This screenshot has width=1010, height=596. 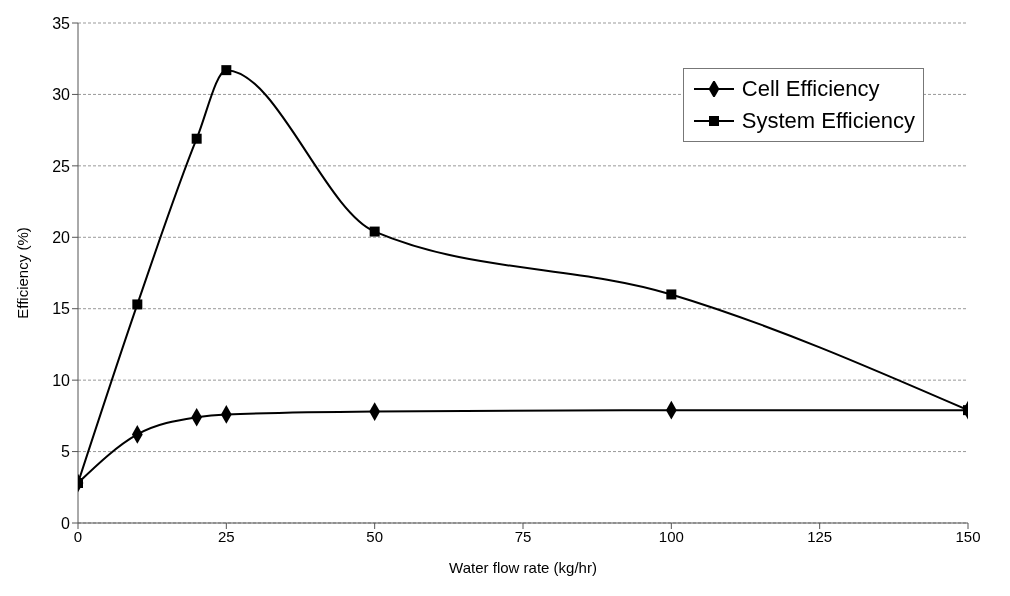 I want to click on x-tick-label: 0, so click(x=78, y=536).